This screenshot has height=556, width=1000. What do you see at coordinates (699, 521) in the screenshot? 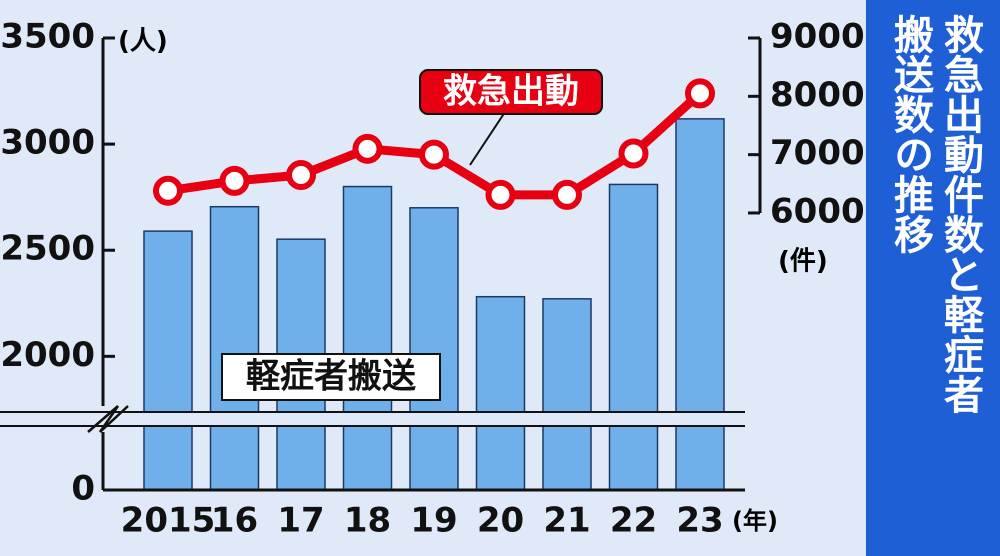
I see `x-tick-label: 23` at bounding box center [699, 521].